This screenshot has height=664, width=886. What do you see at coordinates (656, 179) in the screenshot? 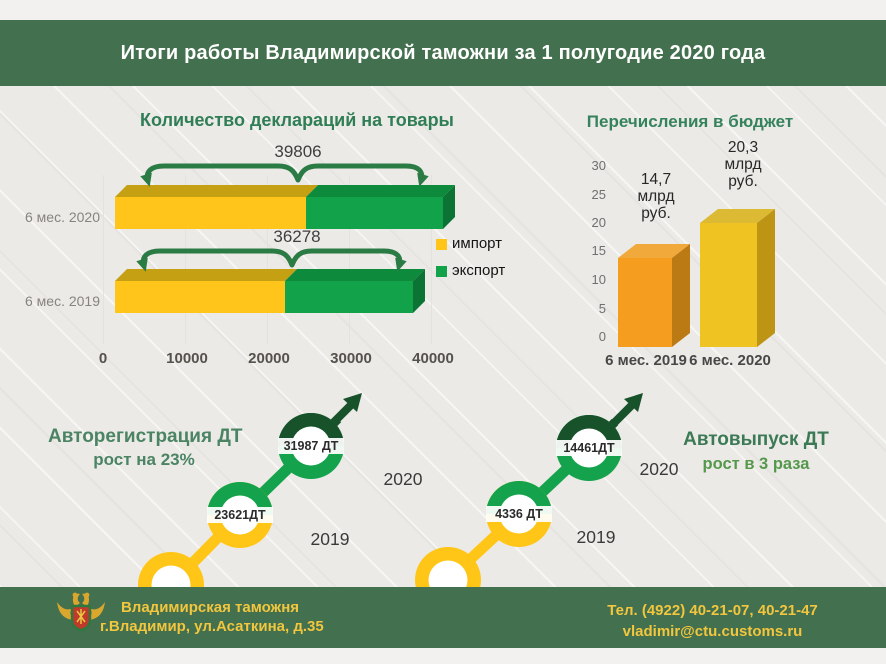
I see `value-line: 14,7` at bounding box center [656, 179].